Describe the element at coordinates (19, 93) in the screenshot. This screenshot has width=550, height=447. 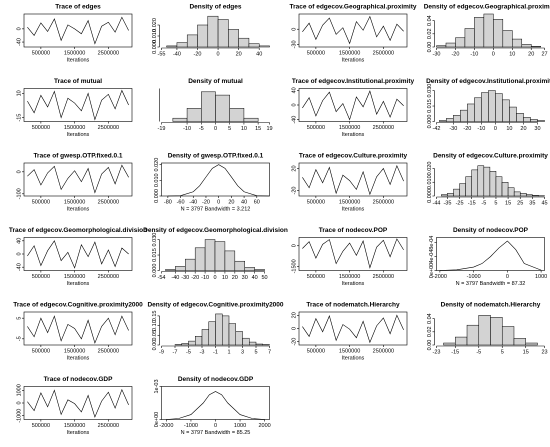
I see `y-tick-label: 10` at that location.